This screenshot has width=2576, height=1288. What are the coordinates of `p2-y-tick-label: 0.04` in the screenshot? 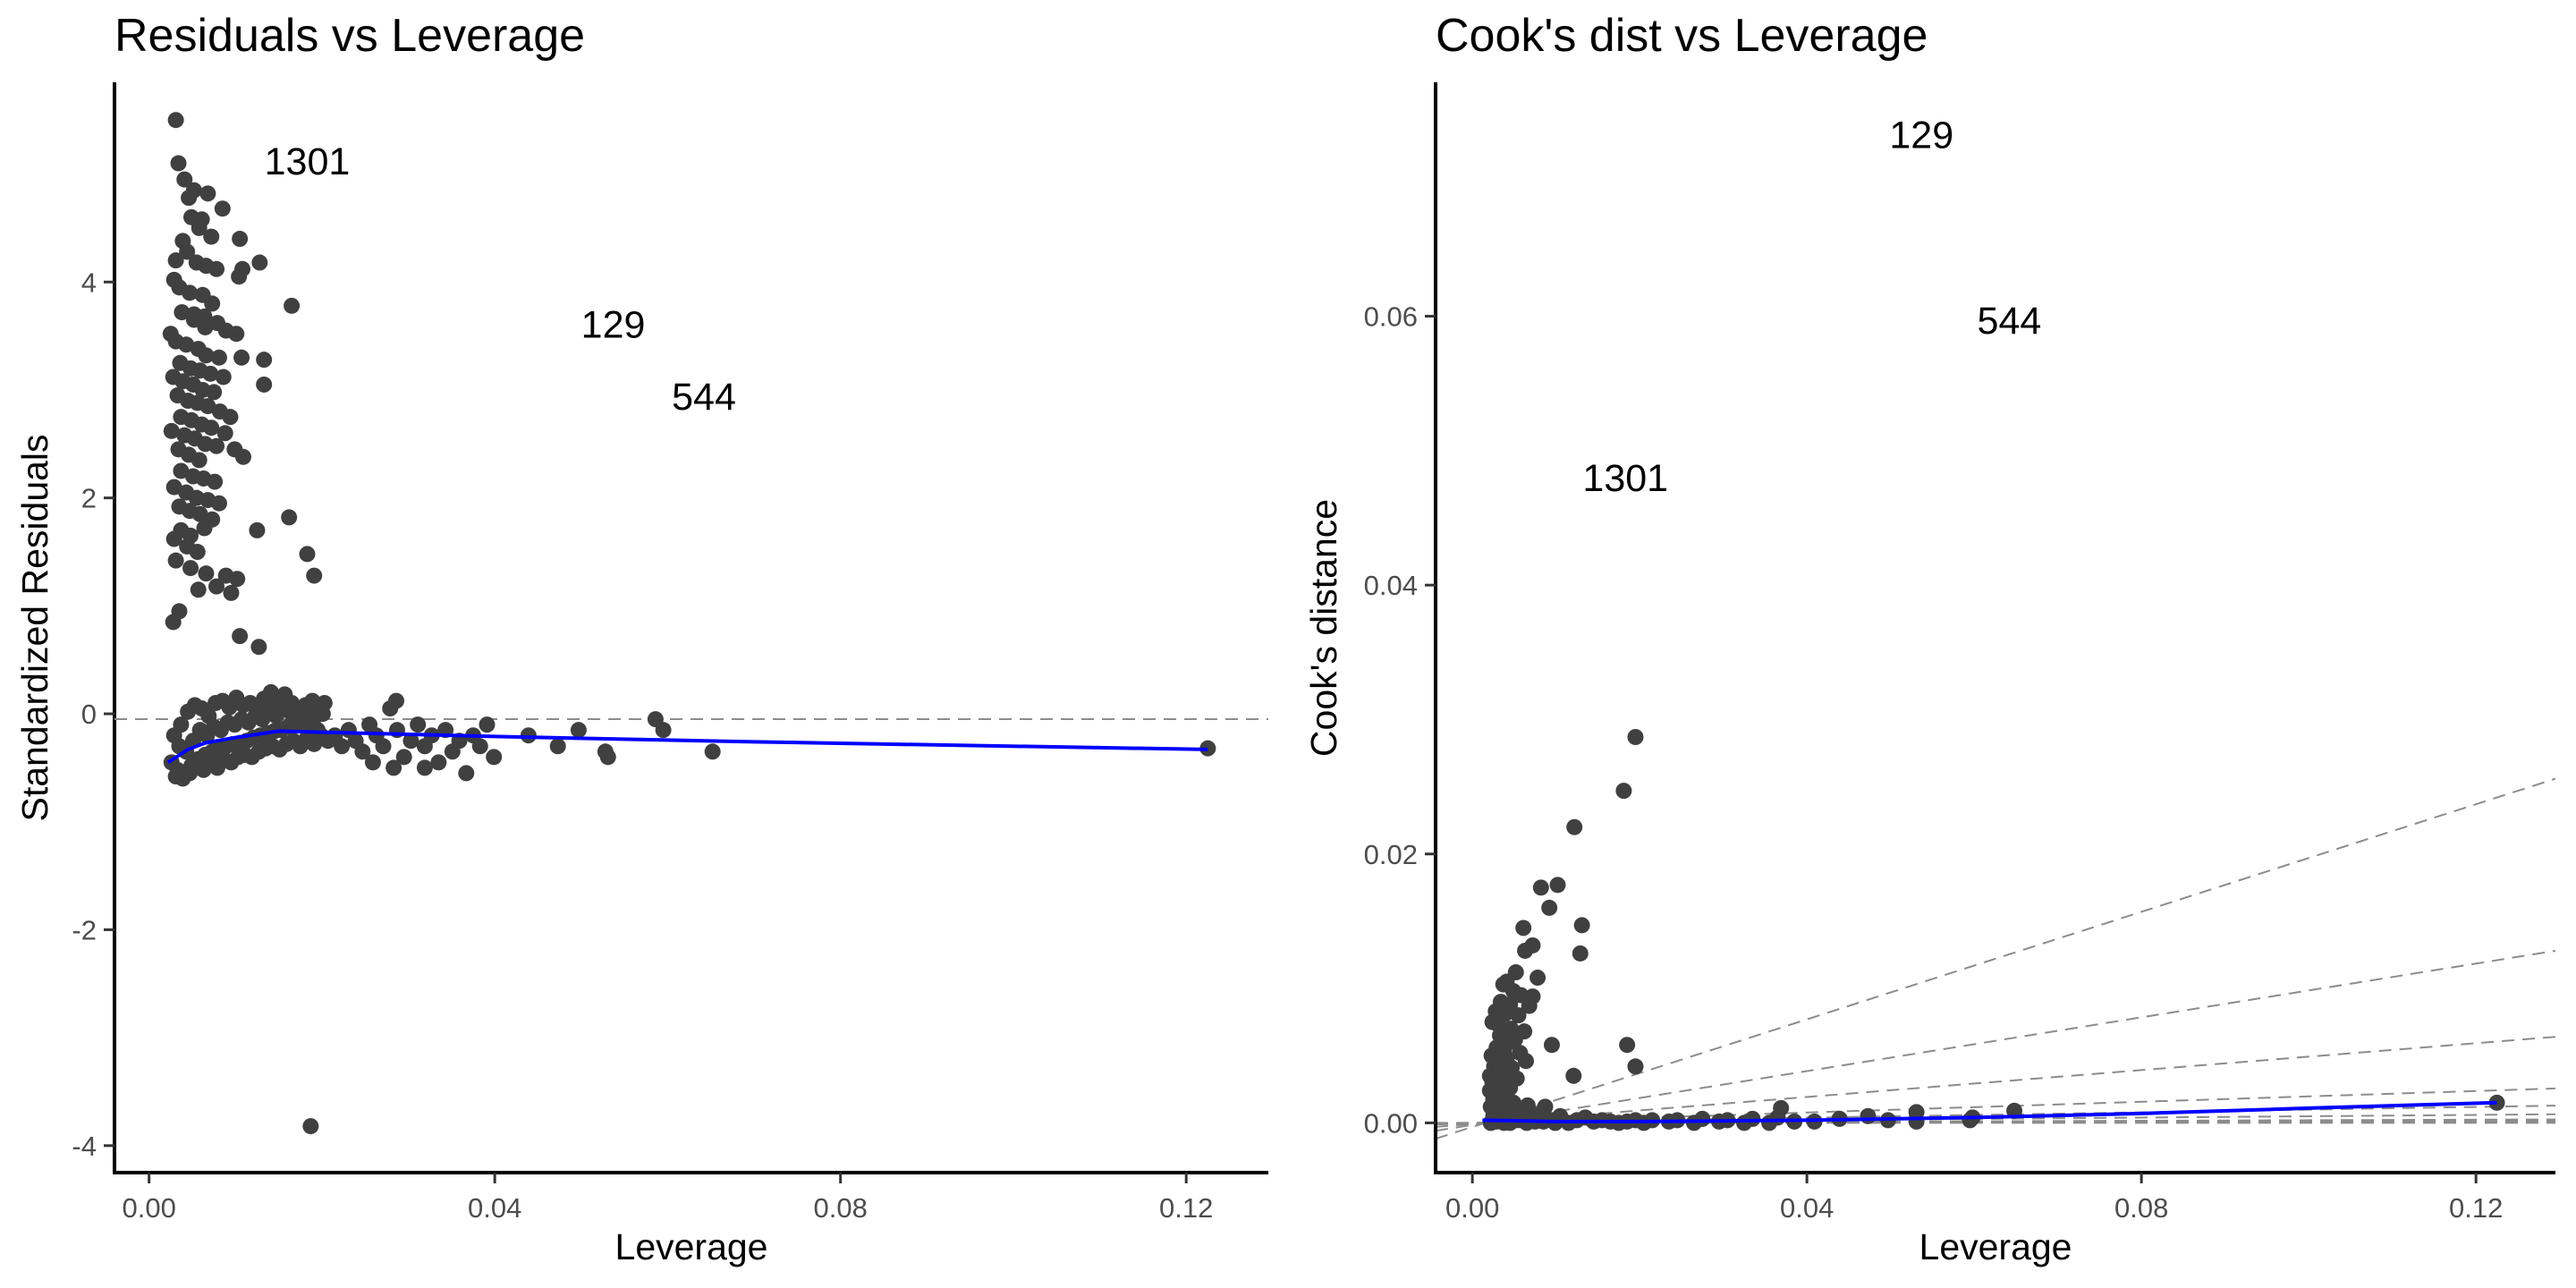 It's located at (1391, 585).